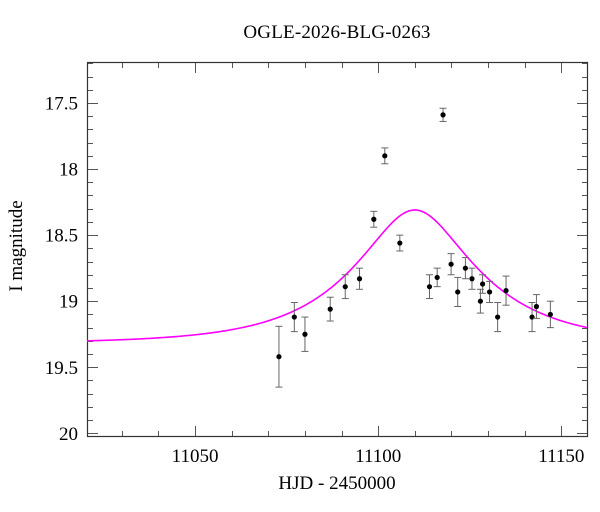  I want to click on y-tick-label: 19.5, so click(61, 368).